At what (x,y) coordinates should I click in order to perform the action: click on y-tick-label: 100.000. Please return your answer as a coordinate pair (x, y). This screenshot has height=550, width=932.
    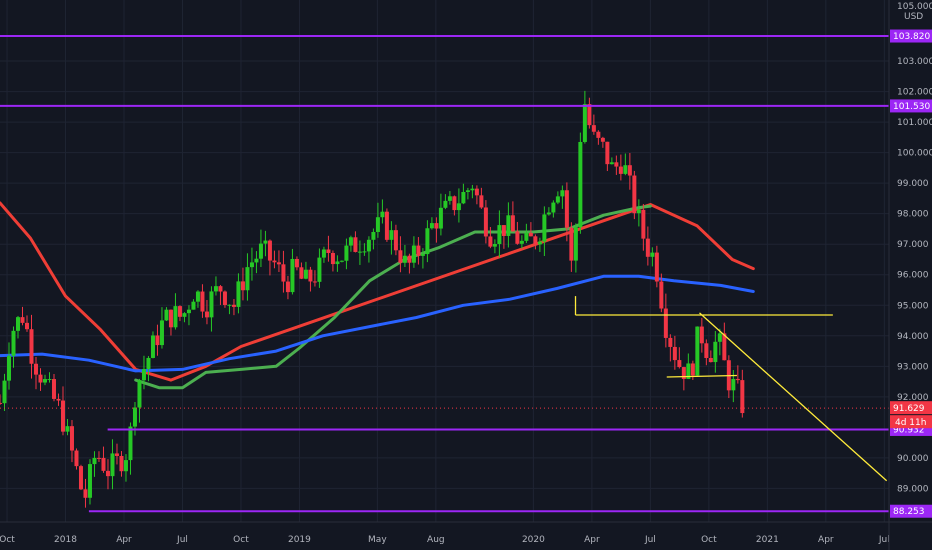
    Looking at the image, I should click on (914, 154).